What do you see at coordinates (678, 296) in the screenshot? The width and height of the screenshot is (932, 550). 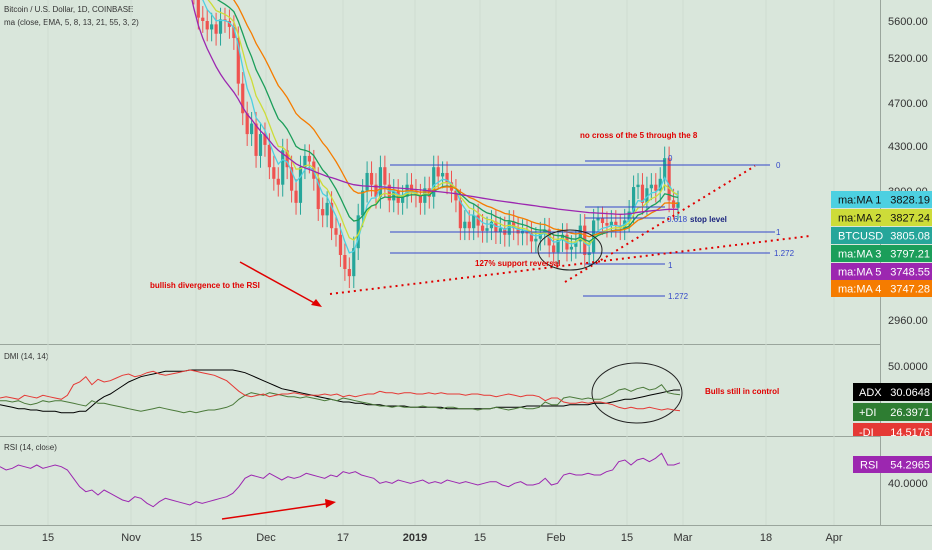 I see `fib-b-1272-label: 1.272` at bounding box center [678, 296].